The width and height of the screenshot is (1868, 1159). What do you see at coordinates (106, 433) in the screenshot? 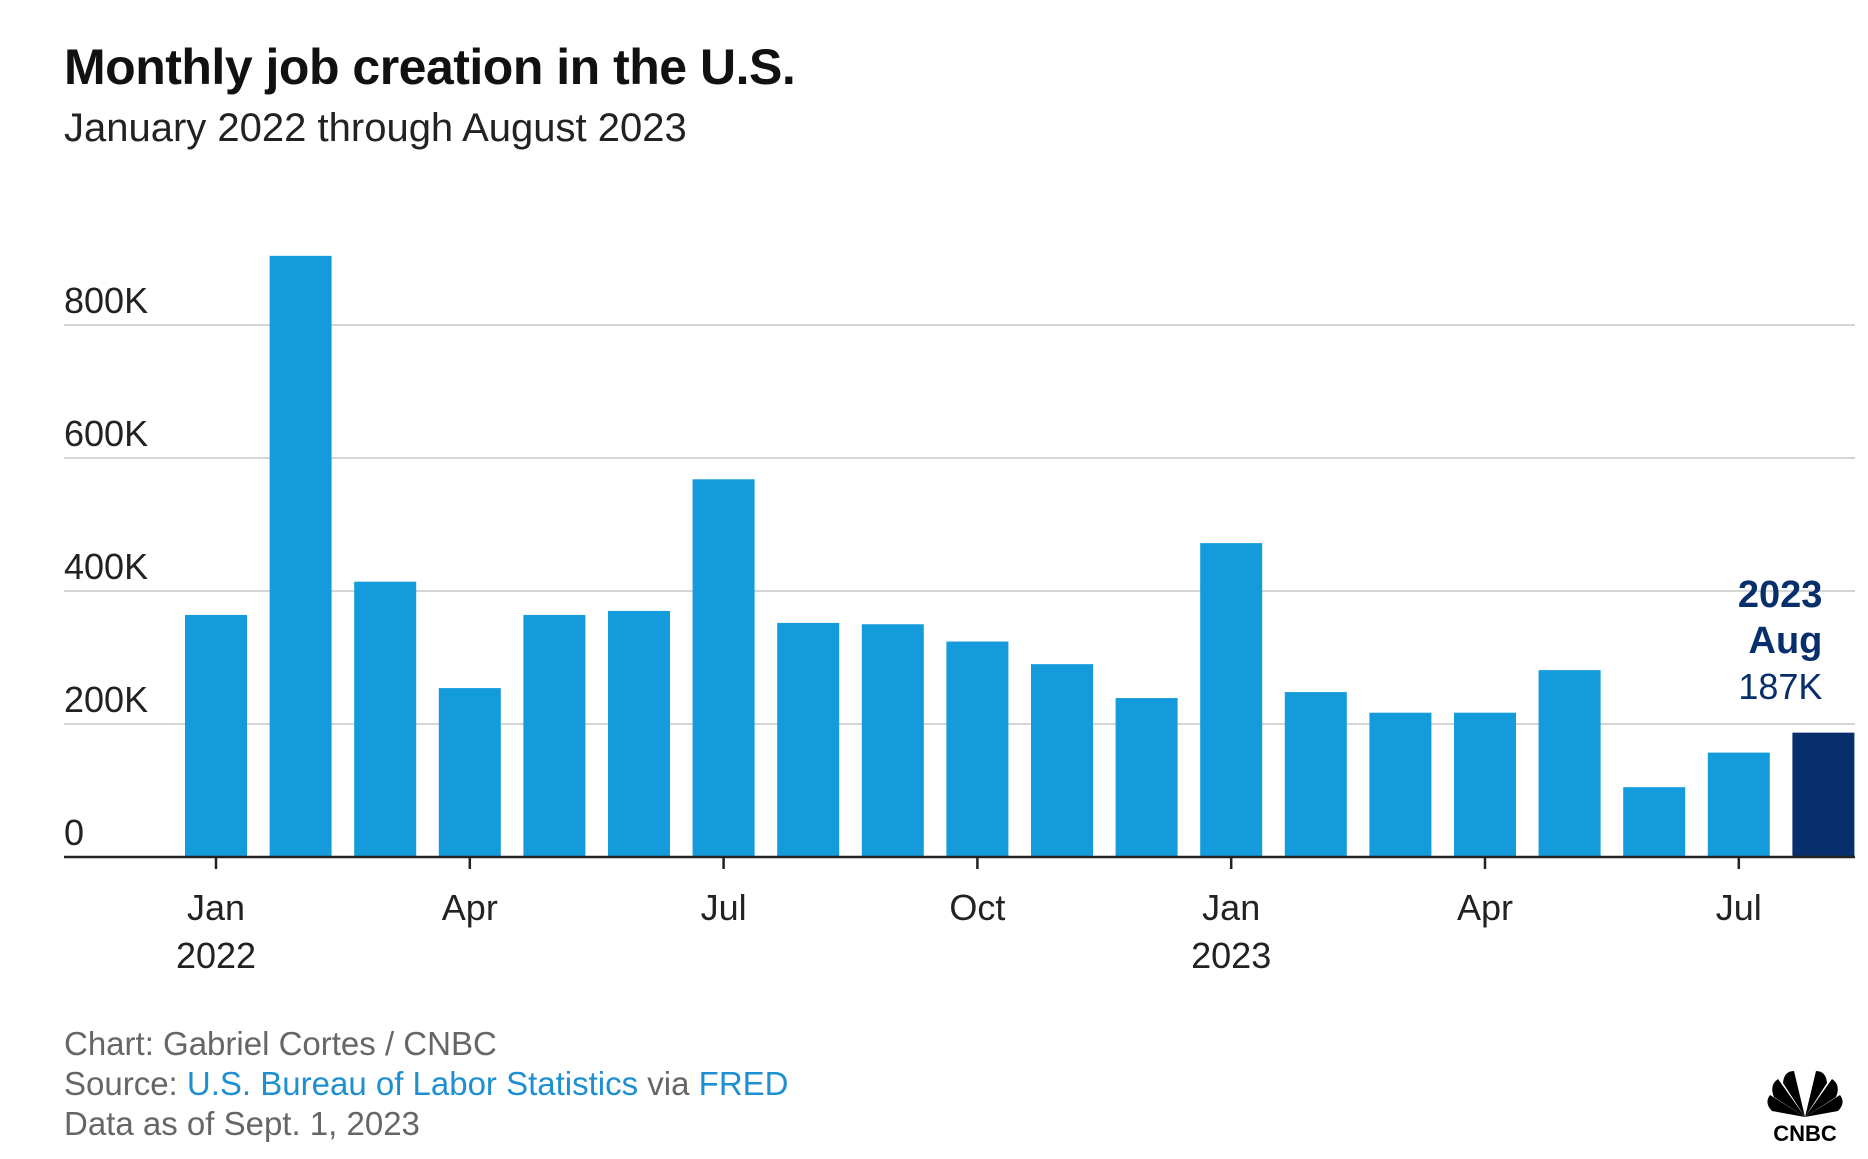
I see `y-tick-label: 600K` at bounding box center [106, 433].